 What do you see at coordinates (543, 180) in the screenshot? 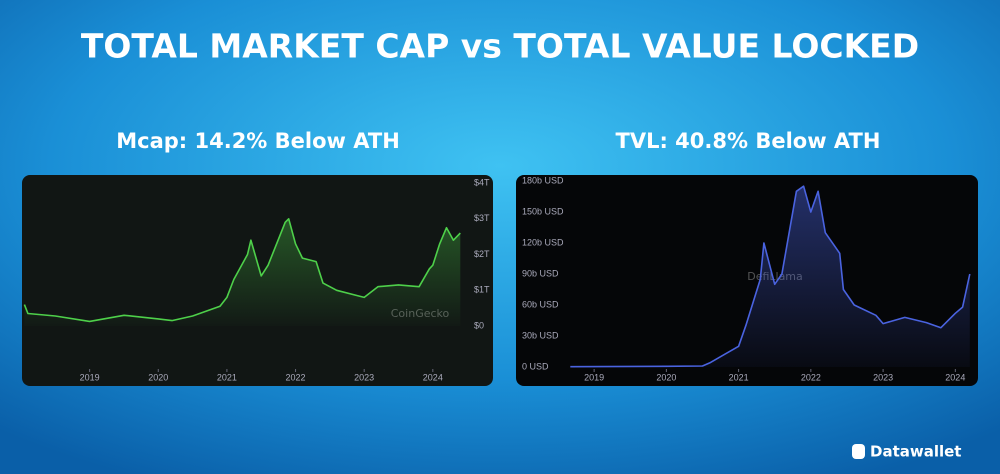
I see `y-tick-label: 180b USD` at bounding box center [543, 180].